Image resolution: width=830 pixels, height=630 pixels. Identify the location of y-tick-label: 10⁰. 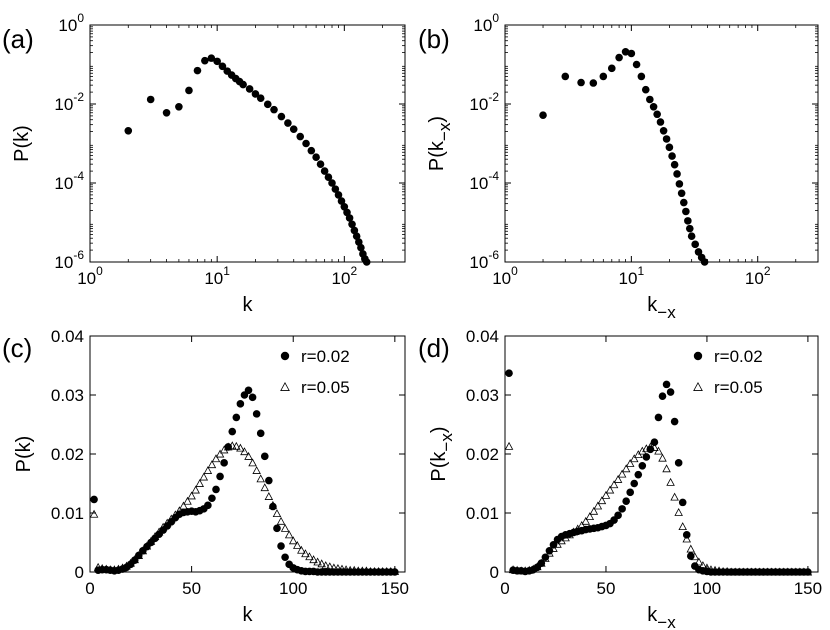
(486, 23).